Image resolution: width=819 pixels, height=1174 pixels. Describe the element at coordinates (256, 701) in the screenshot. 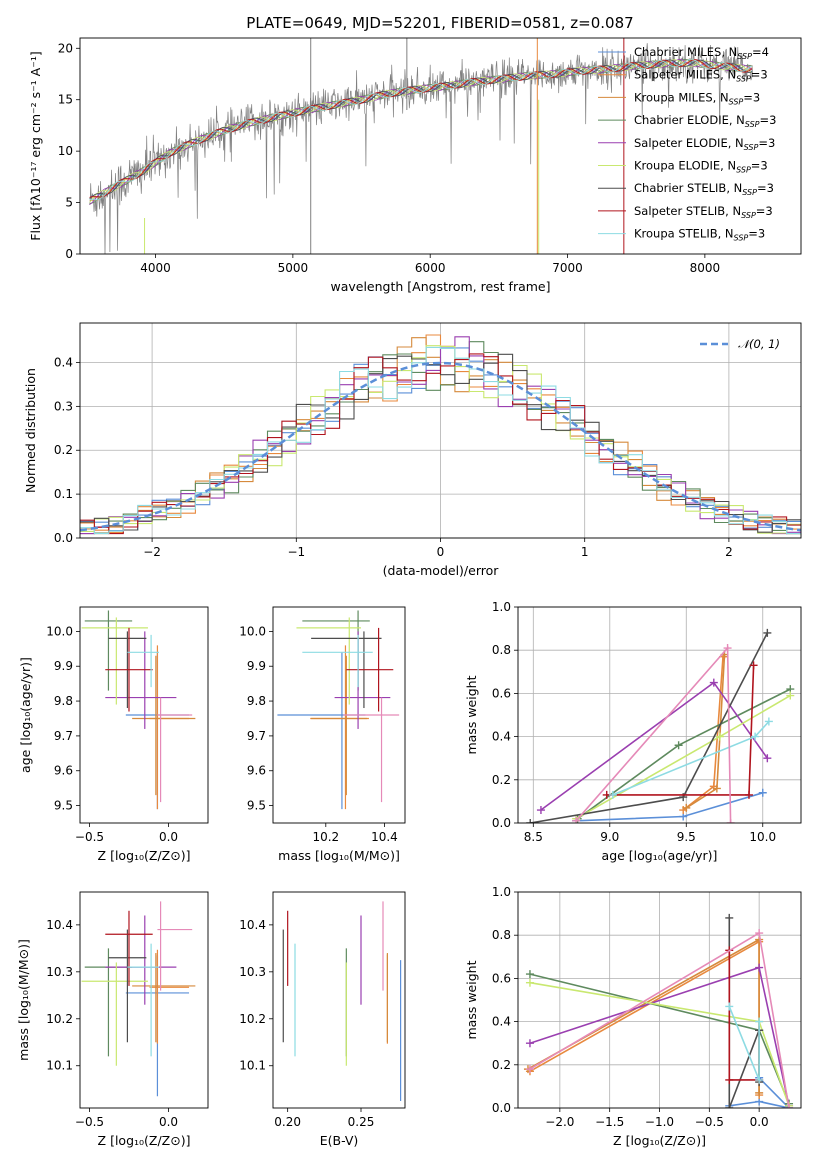

I see `y-tick-label: 9.8` at that location.